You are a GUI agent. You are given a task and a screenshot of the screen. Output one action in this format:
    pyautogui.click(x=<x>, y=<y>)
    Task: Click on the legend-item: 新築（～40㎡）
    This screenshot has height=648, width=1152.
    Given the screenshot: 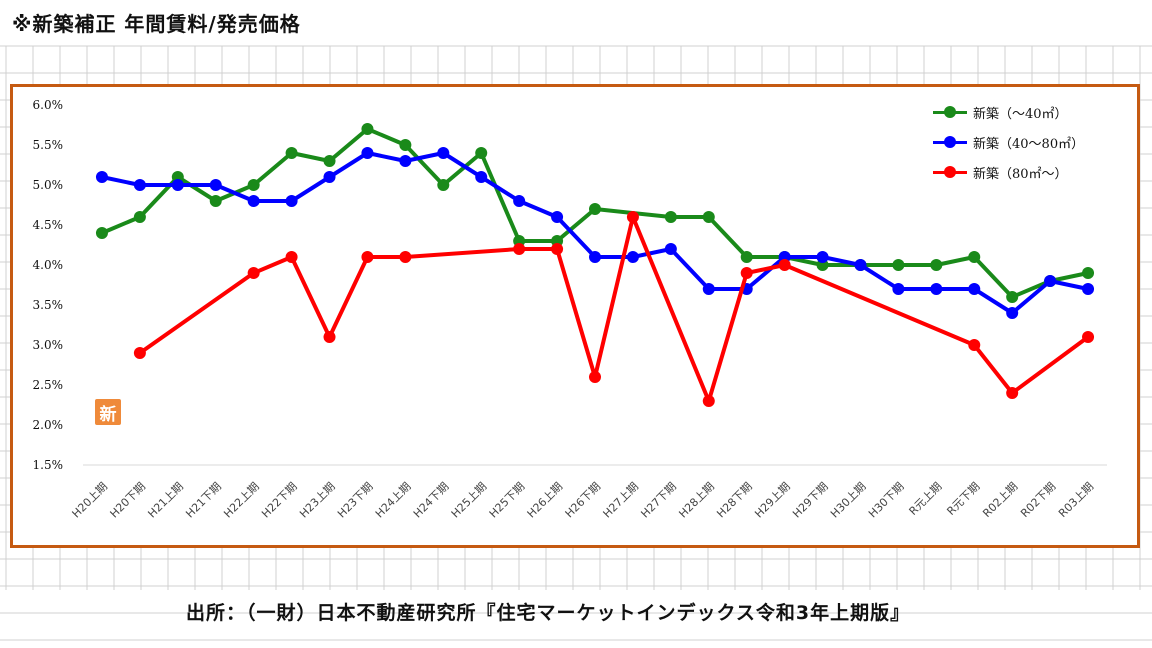 What is the action you would take?
    pyautogui.click(x=1007, y=112)
    